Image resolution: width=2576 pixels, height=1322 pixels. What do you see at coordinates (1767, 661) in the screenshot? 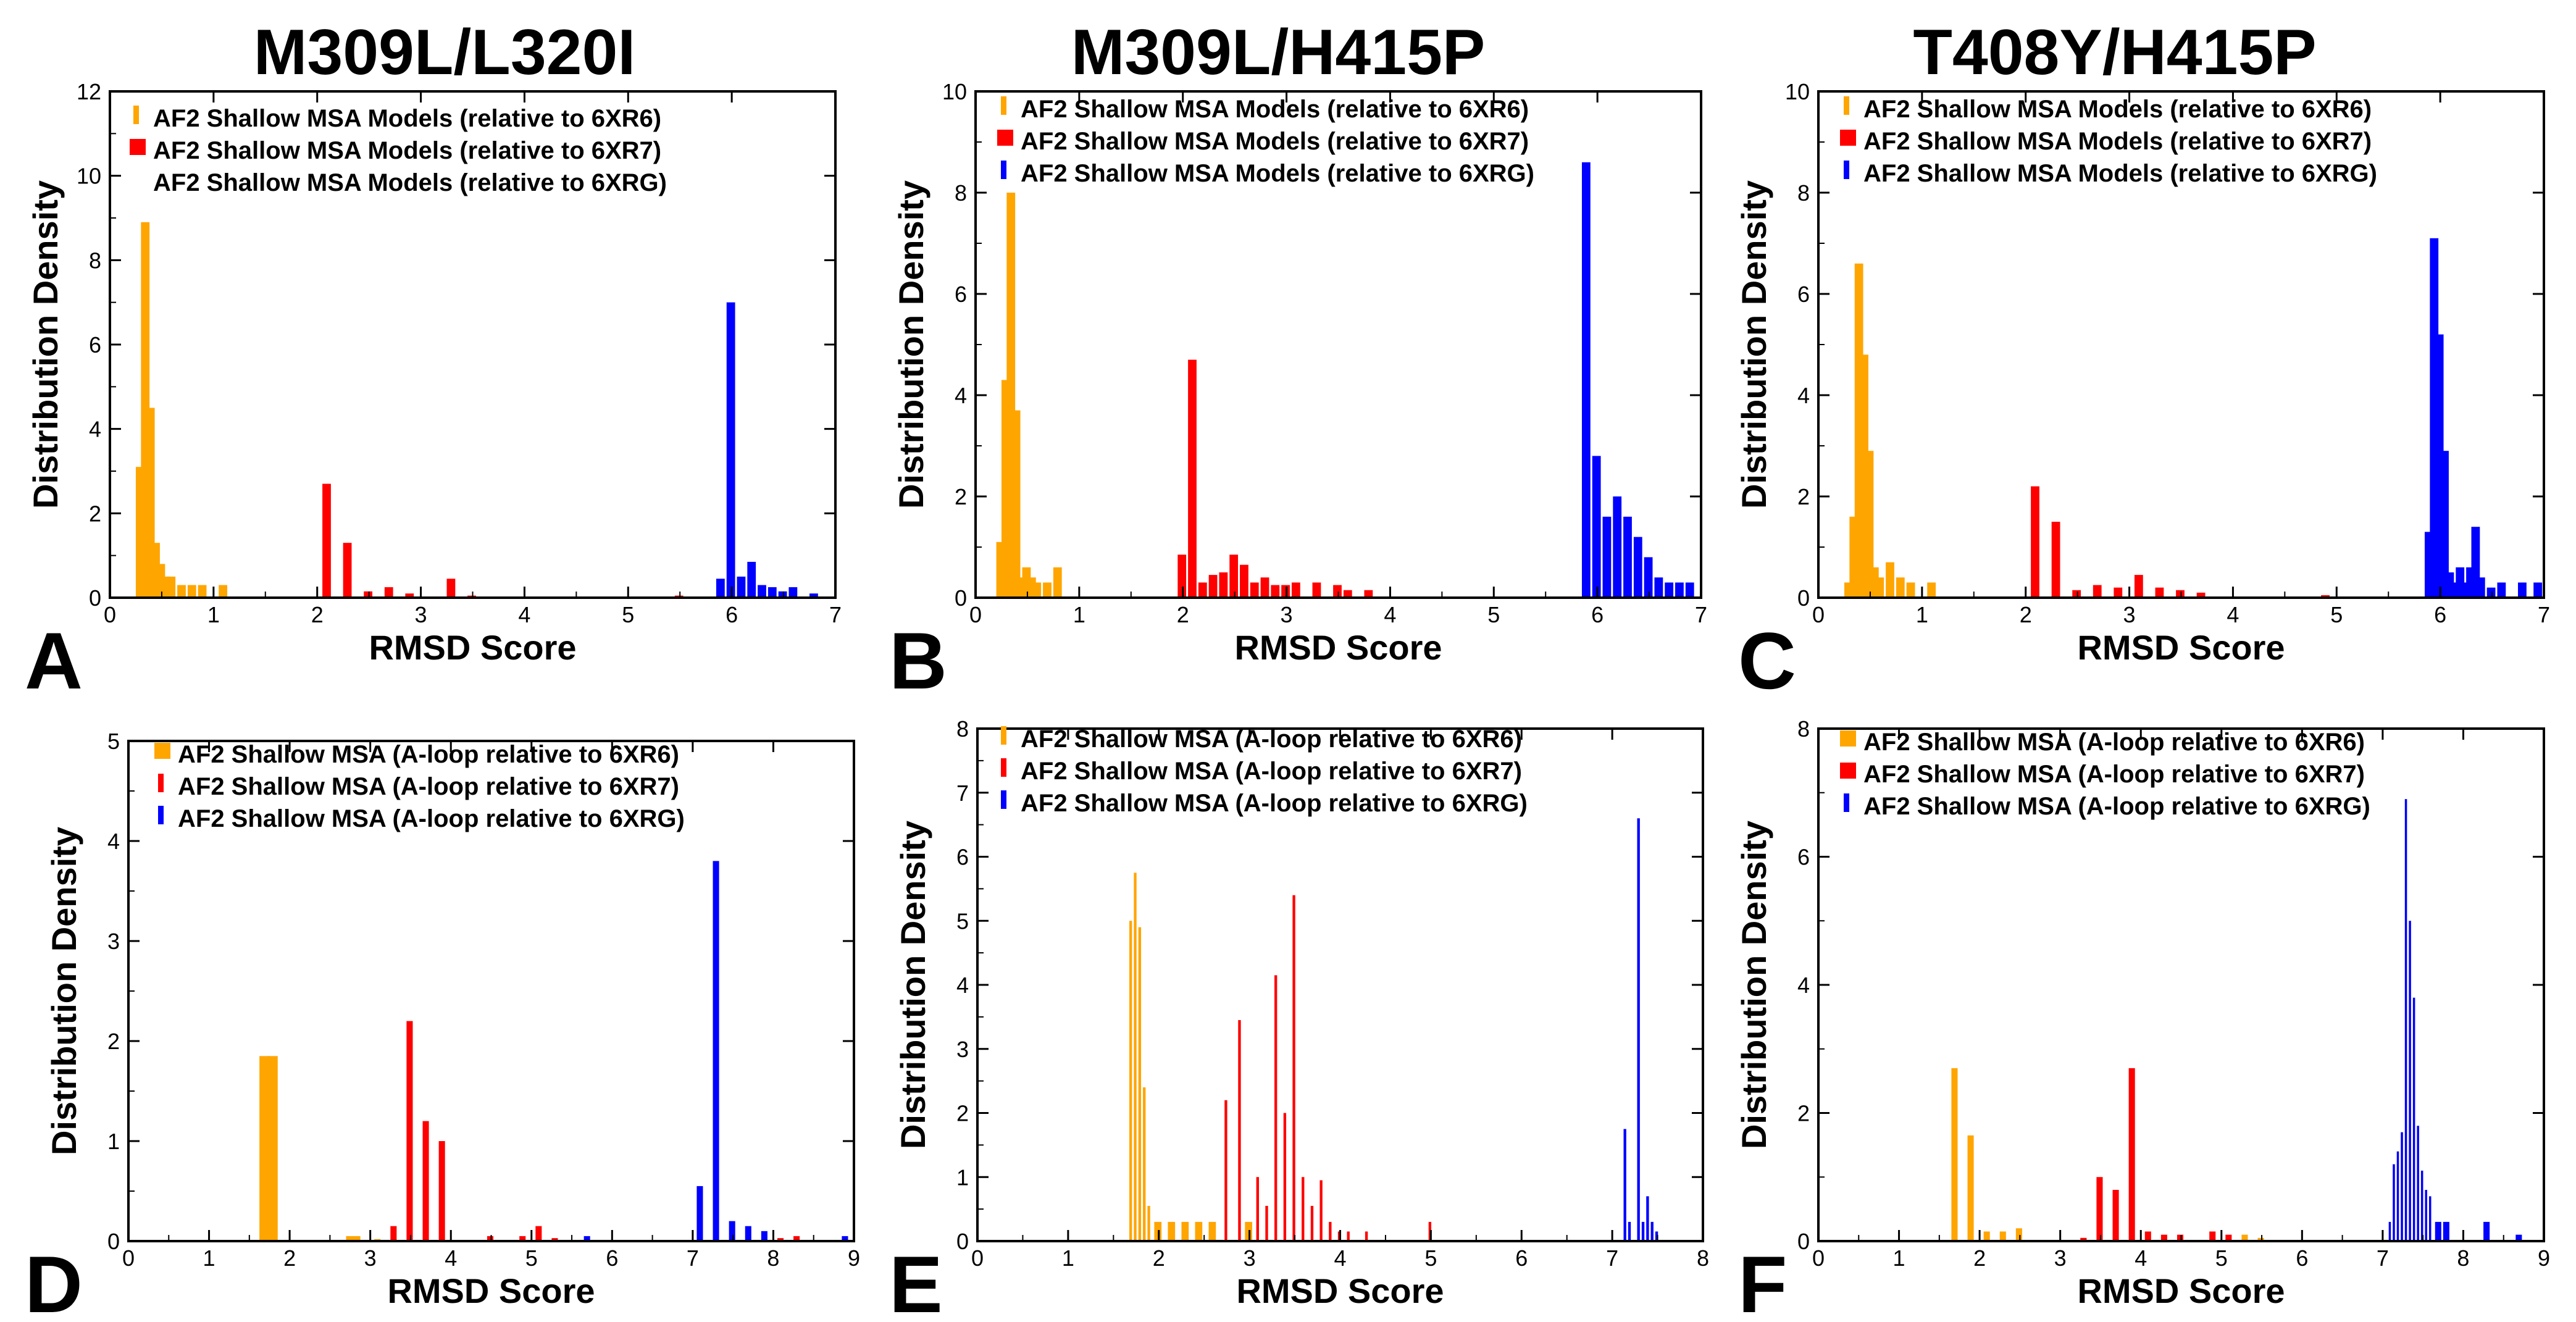
I see `panel-letter: C` at bounding box center [1767, 661].